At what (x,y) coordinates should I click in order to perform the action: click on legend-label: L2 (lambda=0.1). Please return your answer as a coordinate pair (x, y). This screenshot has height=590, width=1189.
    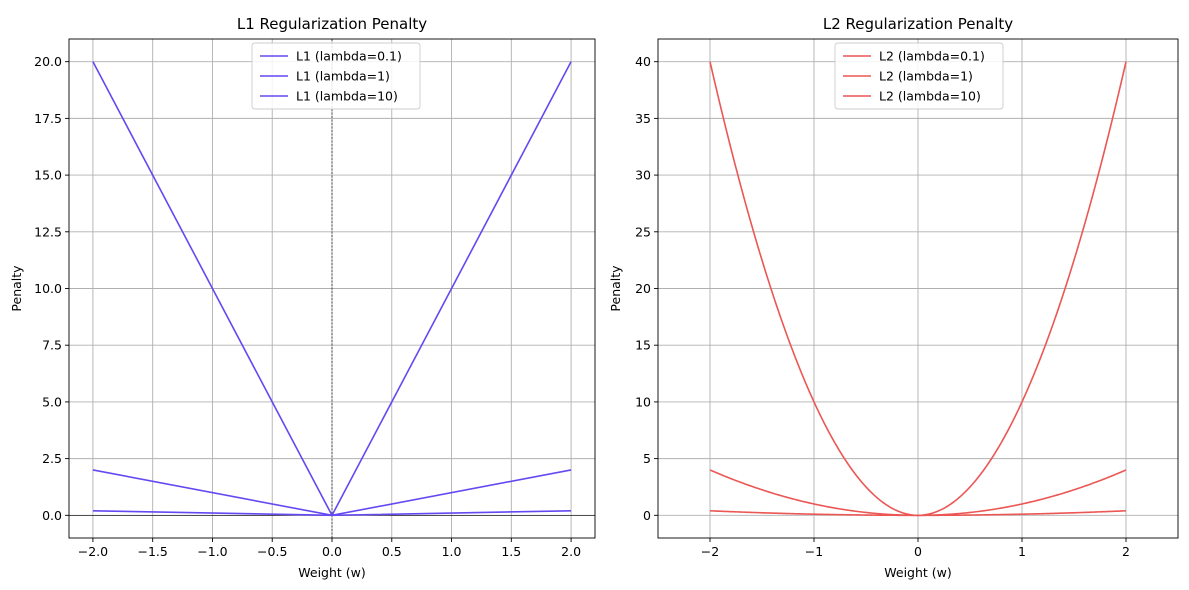
    Looking at the image, I should click on (932, 56).